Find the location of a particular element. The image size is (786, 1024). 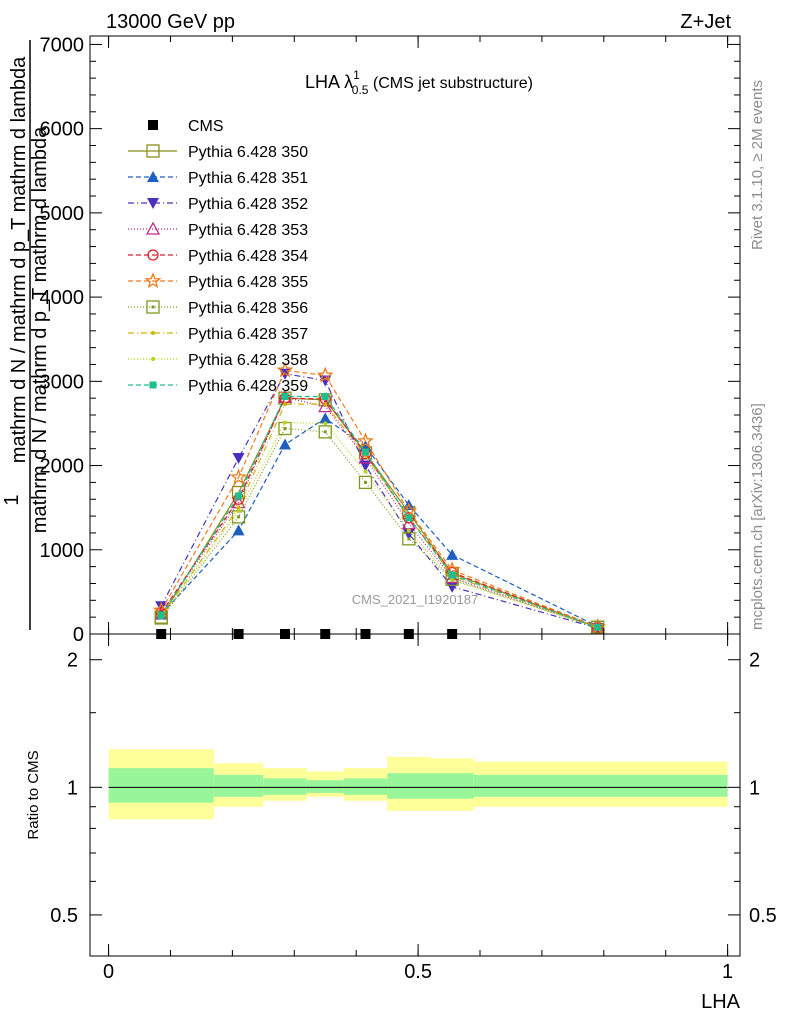

legend-entry: Pythia 6.428 353 is located at coordinates (218, 230).